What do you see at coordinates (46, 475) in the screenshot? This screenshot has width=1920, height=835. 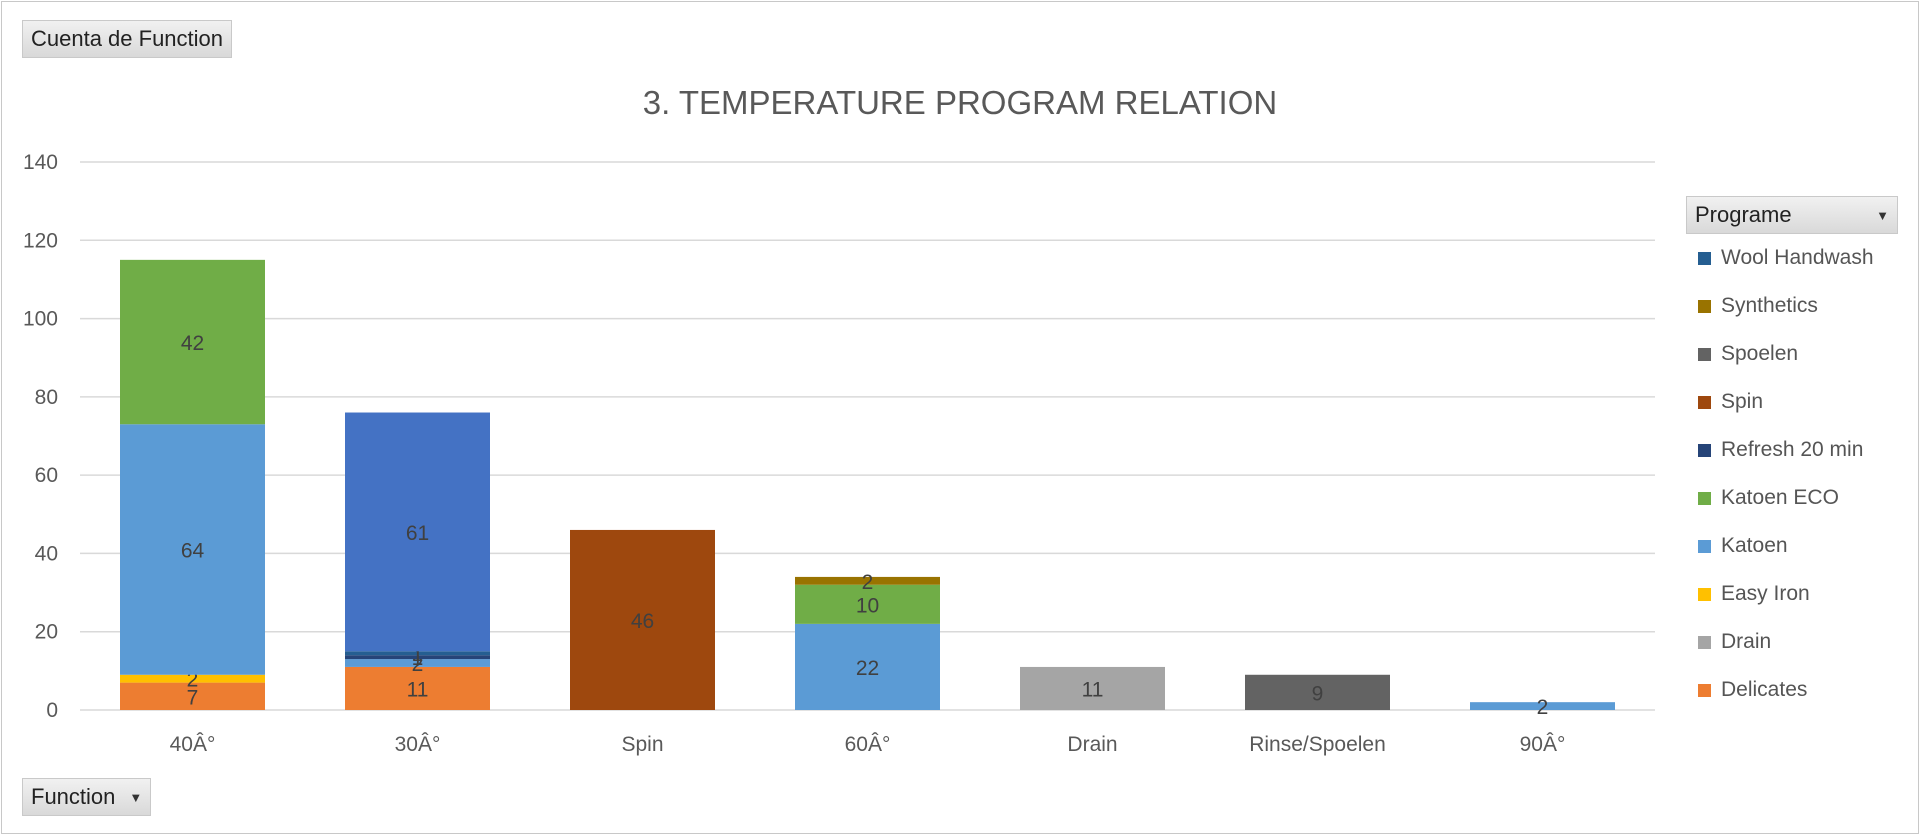 I see `y-tick-label: 60` at bounding box center [46, 475].